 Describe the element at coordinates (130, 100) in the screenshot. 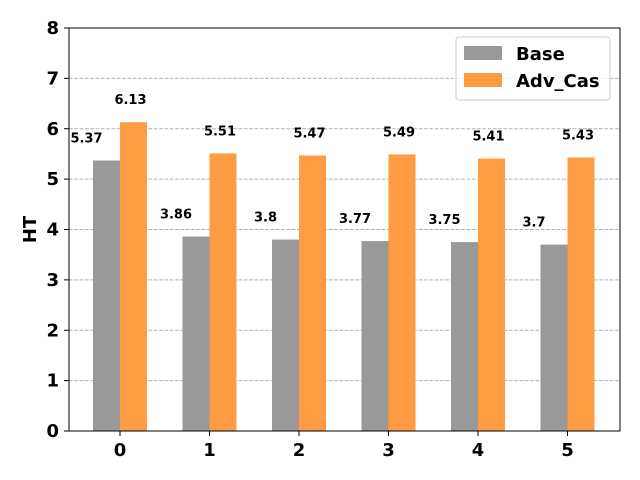

I see `data-label-adv-cas-0: 6.13` at that location.